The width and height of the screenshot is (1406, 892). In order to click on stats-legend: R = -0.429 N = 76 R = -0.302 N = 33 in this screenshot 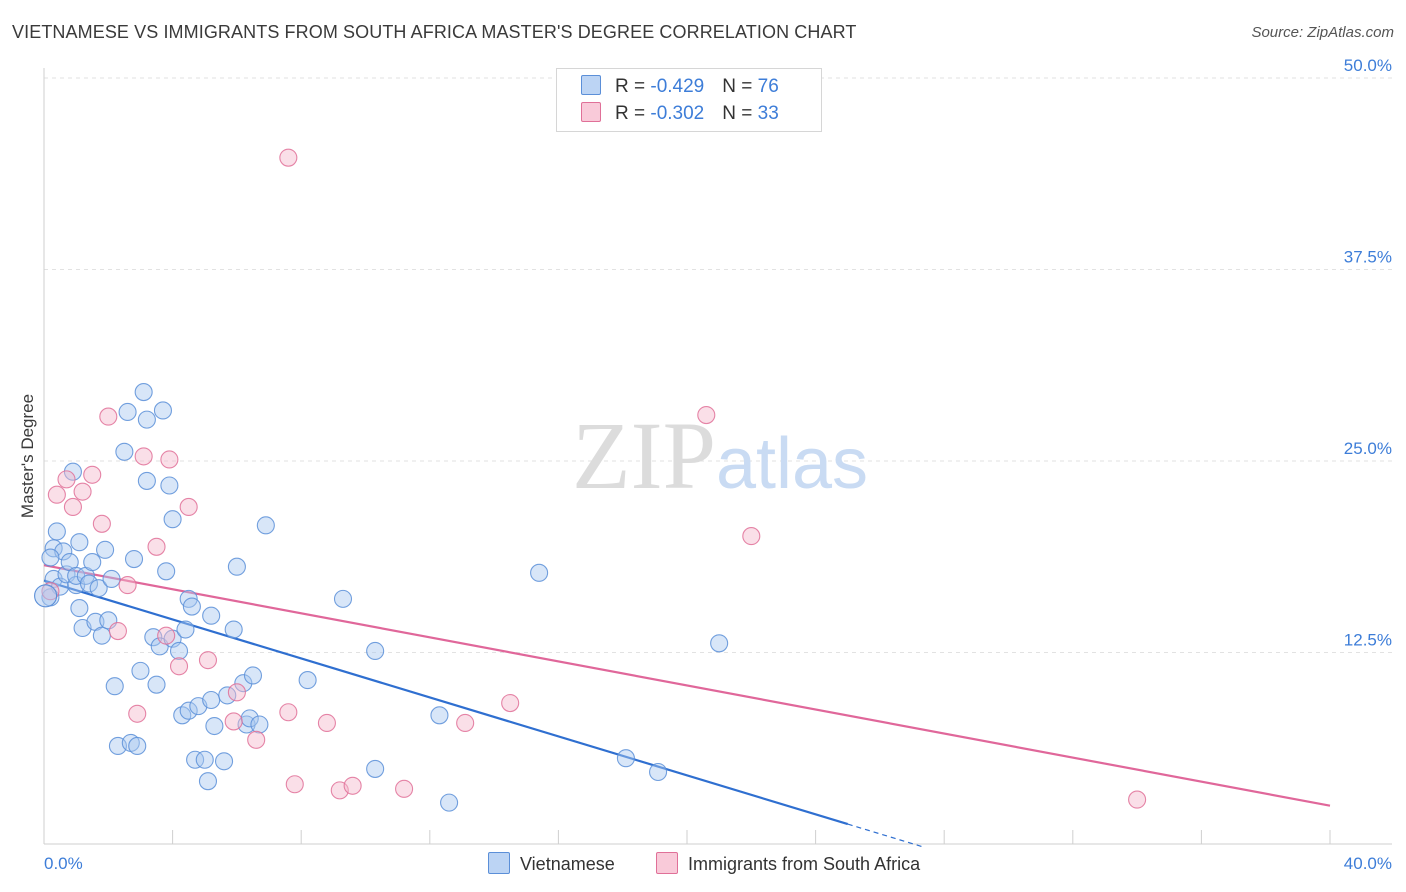, I will do `click(689, 100)`.